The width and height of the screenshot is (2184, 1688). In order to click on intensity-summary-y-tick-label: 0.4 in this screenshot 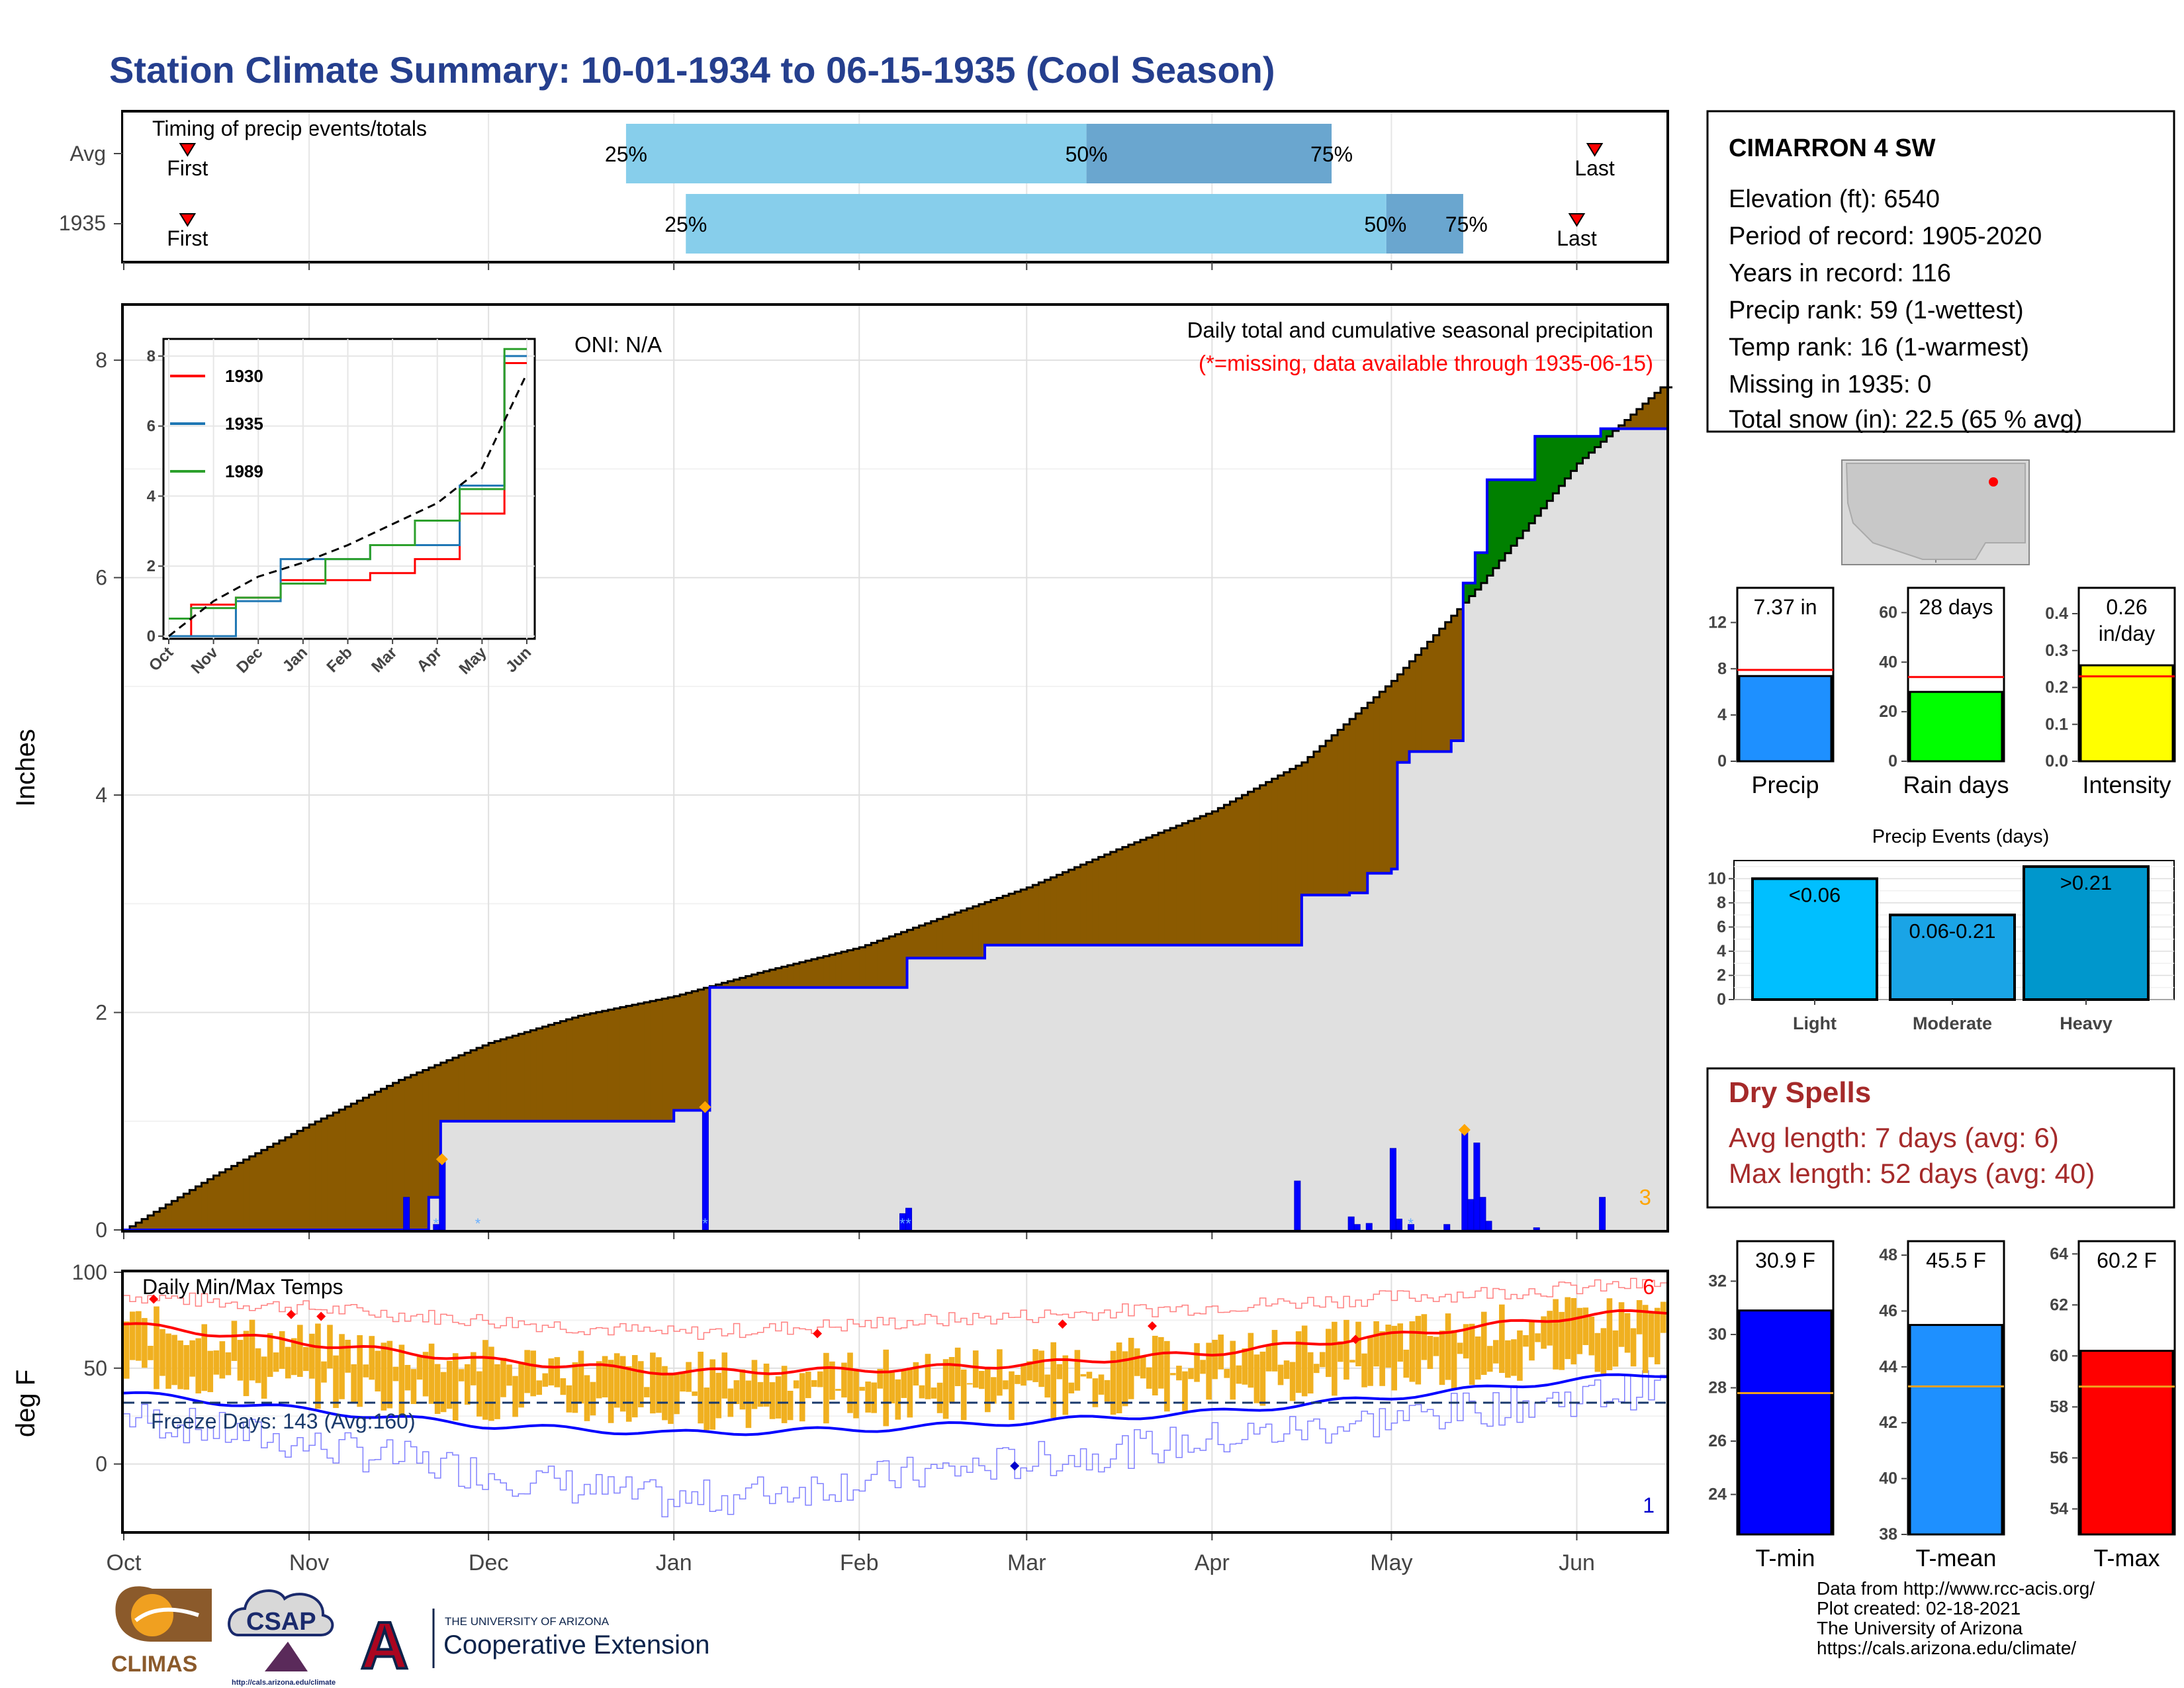, I will do `click(2056, 613)`.